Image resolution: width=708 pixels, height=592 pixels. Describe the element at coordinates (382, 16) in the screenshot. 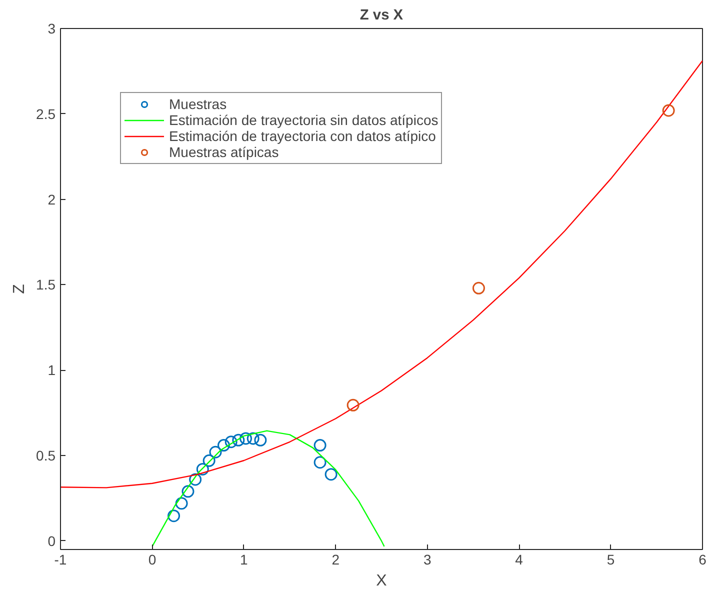

I see `chart-title: Z vs X` at that location.